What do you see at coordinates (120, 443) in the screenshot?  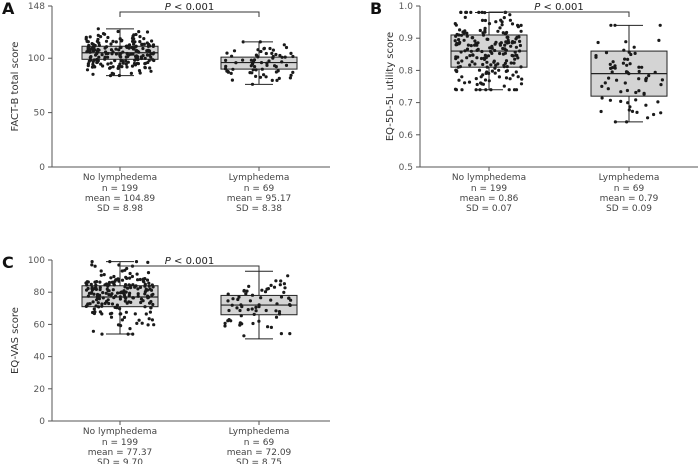 I see `group-stat: n = 199` at bounding box center [120, 443].